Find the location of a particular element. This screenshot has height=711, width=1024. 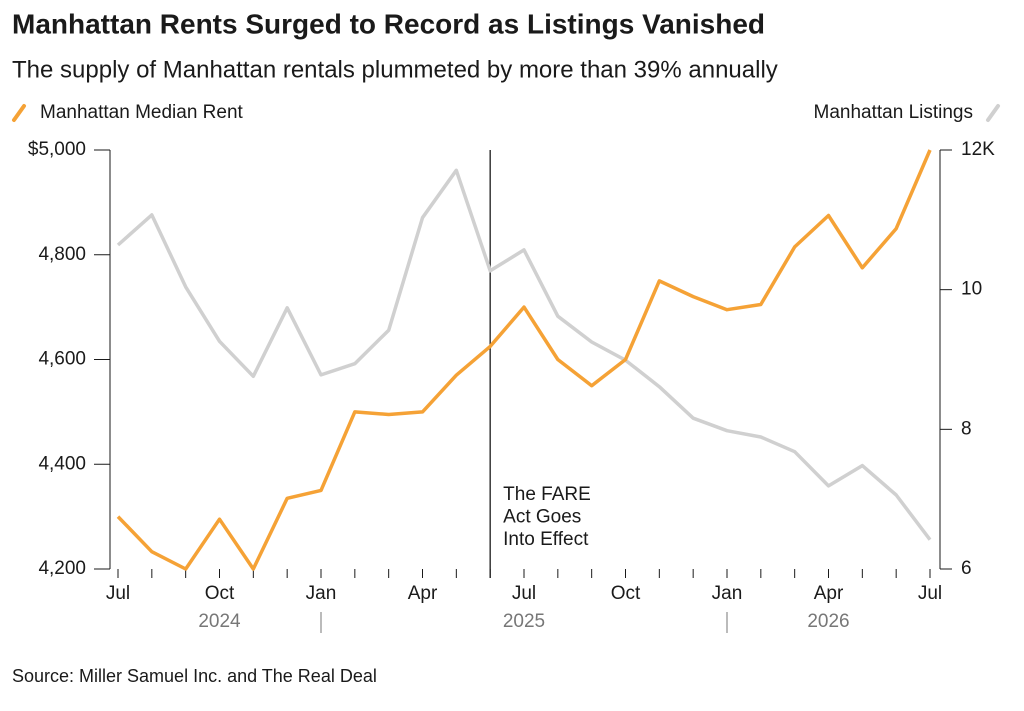

y-tick-label: 4,400 is located at coordinates (62, 463).